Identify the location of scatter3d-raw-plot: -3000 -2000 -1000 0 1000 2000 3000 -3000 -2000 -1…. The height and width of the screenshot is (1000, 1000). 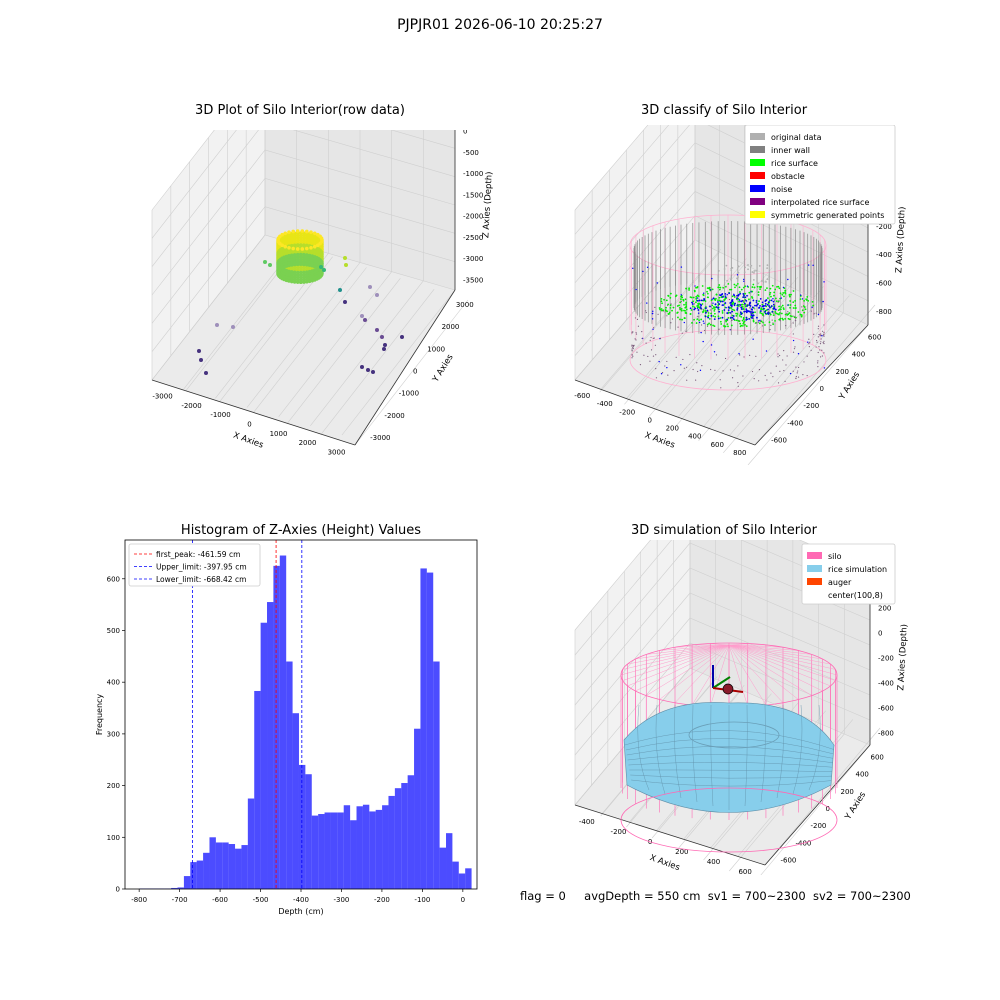
(323, 293).